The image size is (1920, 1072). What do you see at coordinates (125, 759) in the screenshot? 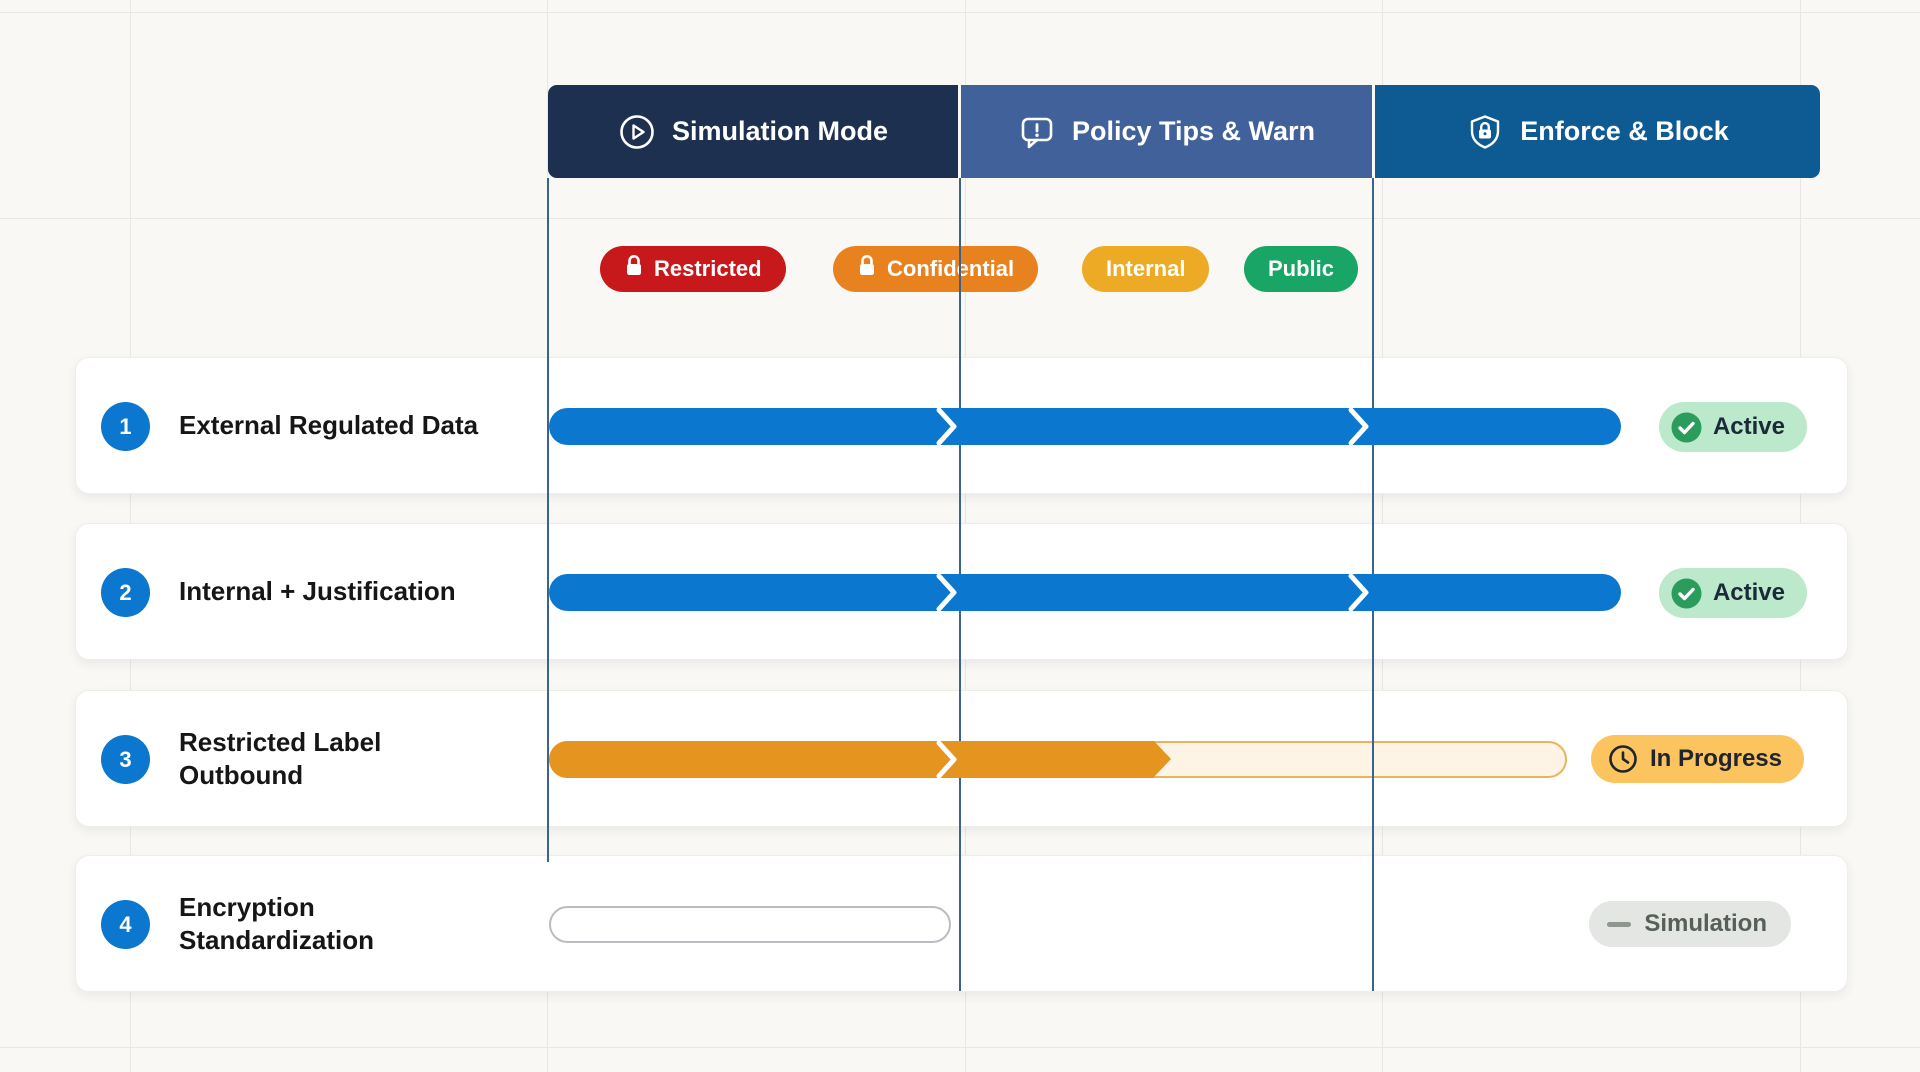
I see `row-number-badge: 3` at bounding box center [125, 759].